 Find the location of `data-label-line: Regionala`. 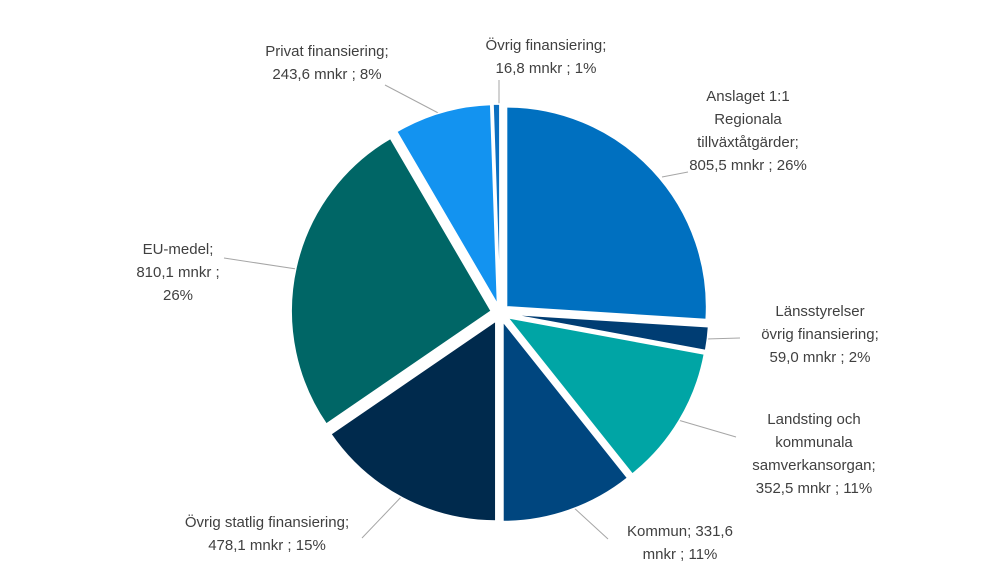

data-label-line: Regionala is located at coordinates (748, 119).